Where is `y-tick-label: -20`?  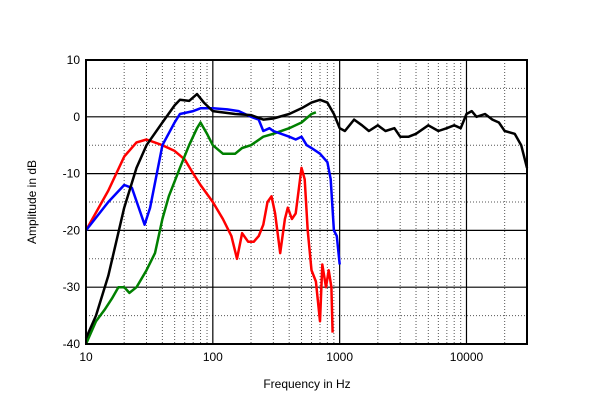
y-tick-label: -20 is located at coordinates (72, 230).